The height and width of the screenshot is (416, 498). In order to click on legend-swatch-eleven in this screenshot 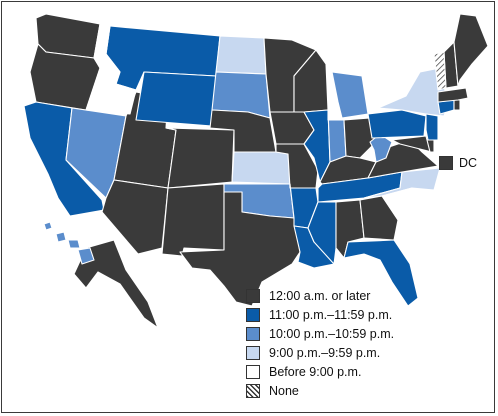, I will do `click(253, 315)`.